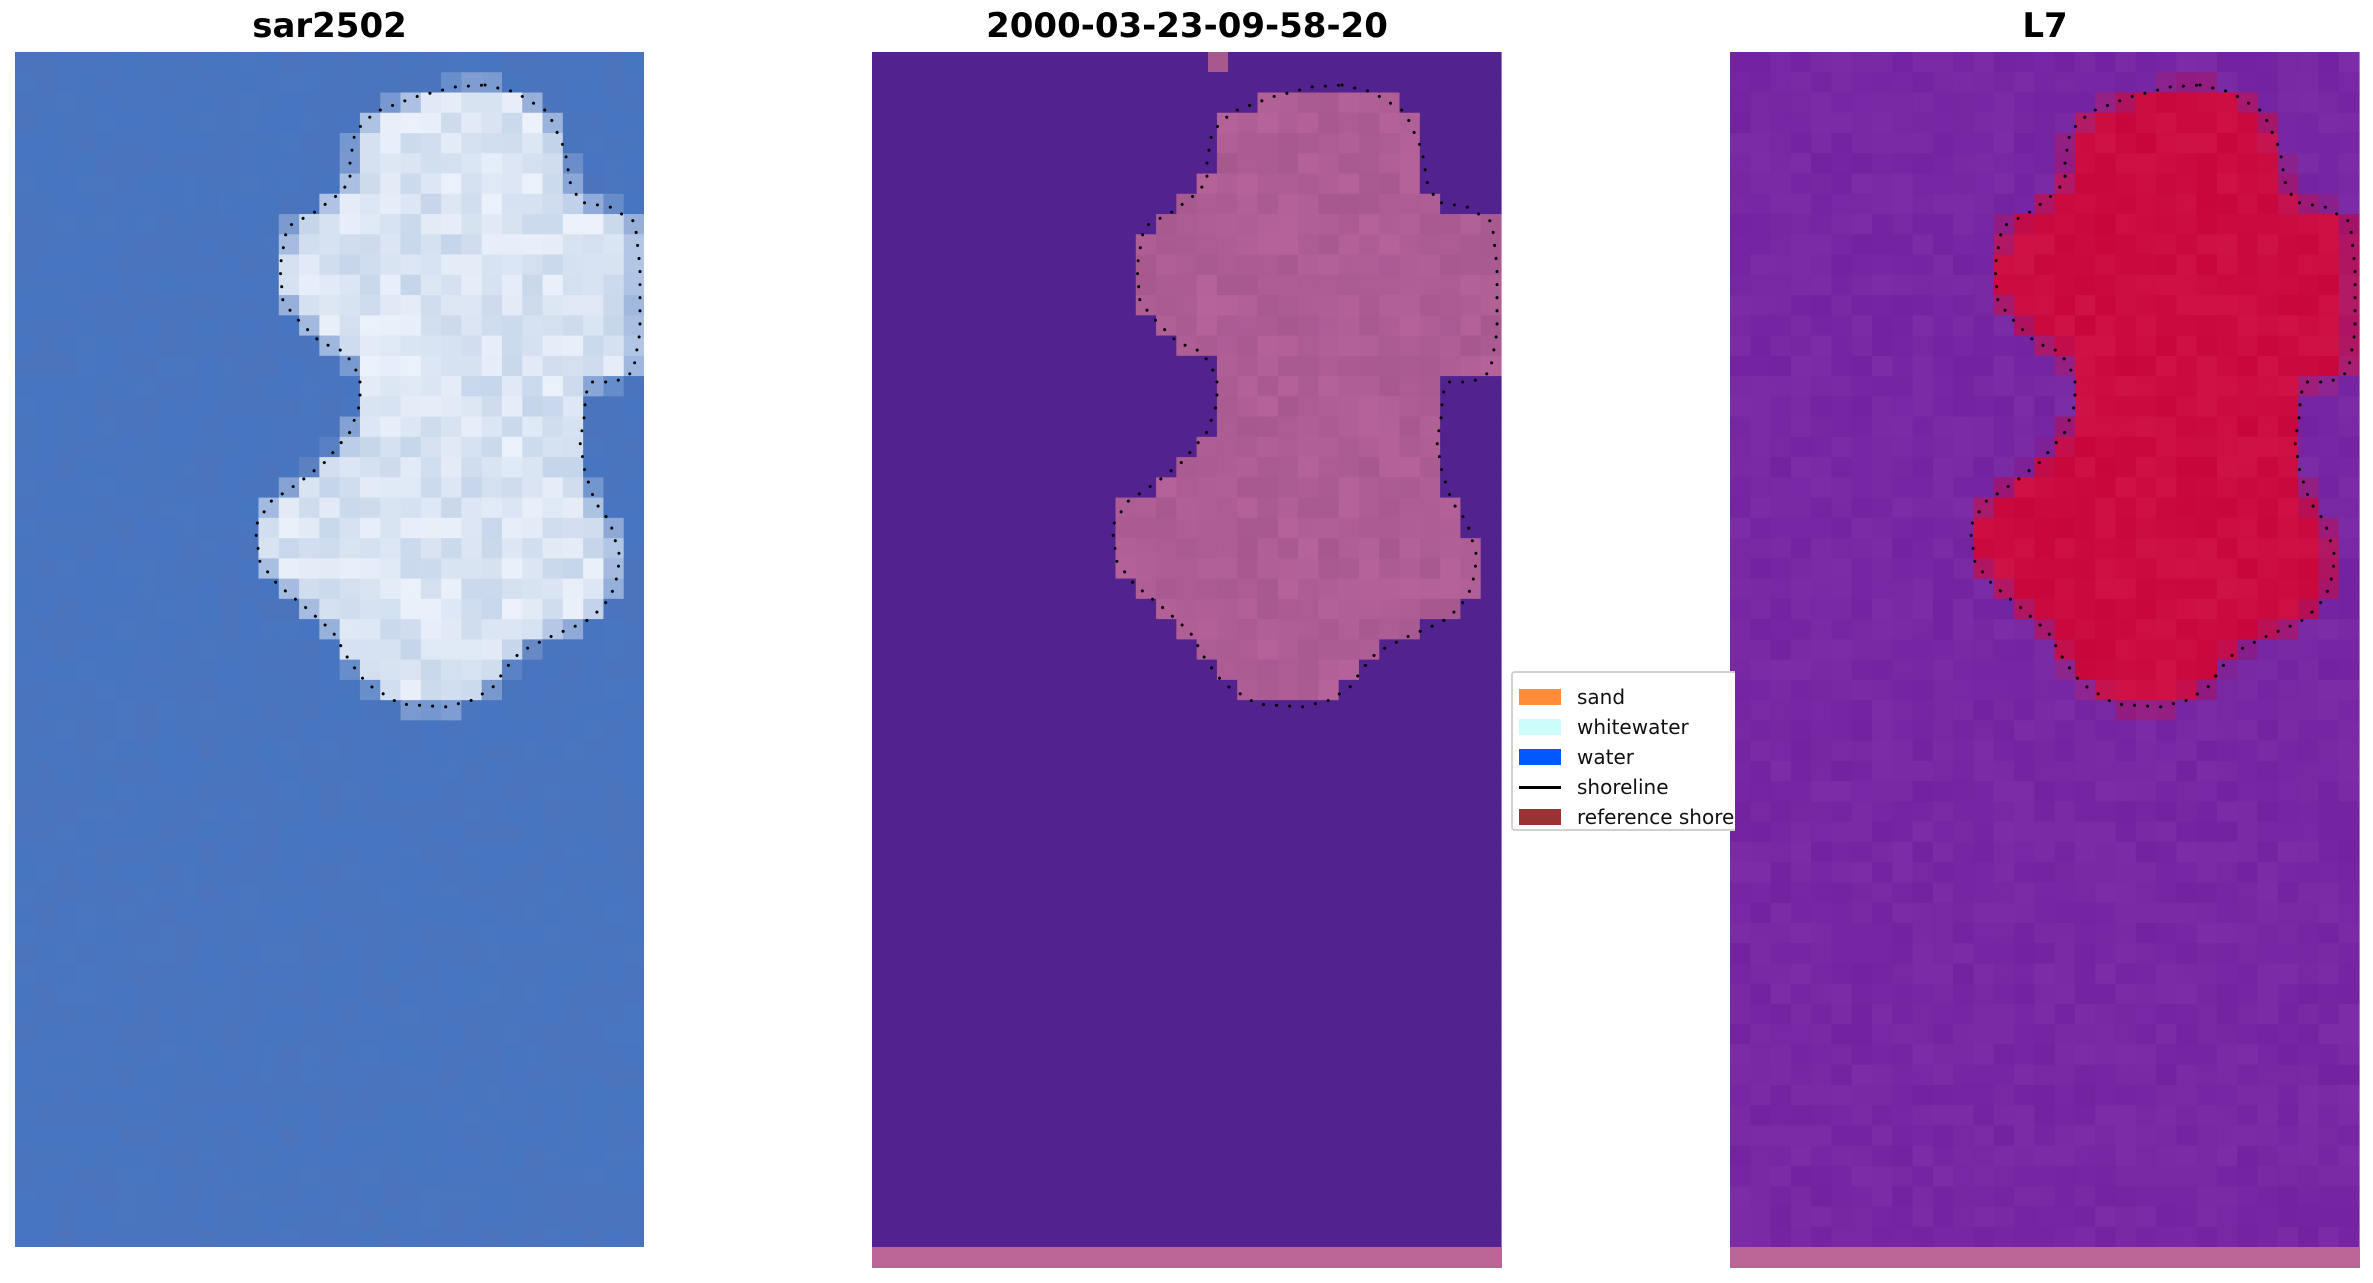 This screenshot has width=2373, height=1283. I want to click on shoreline-dots, so click(1304, 396).